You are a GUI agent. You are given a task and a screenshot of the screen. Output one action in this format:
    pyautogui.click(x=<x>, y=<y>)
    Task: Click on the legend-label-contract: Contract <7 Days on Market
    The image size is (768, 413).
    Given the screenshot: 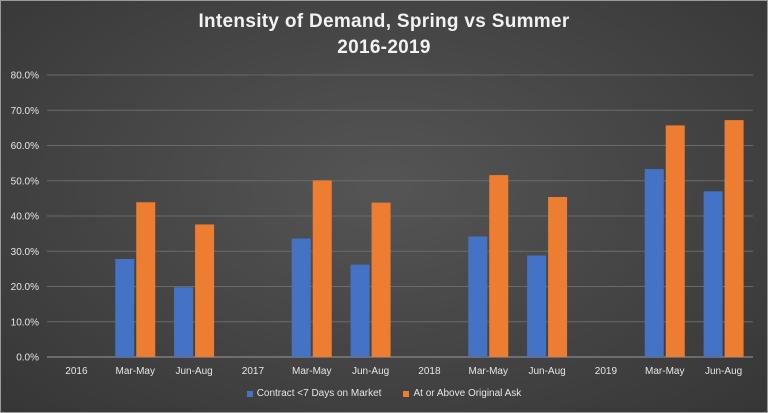 What is the action you would take?
    pyautogui.click(x=319, y=393)
    